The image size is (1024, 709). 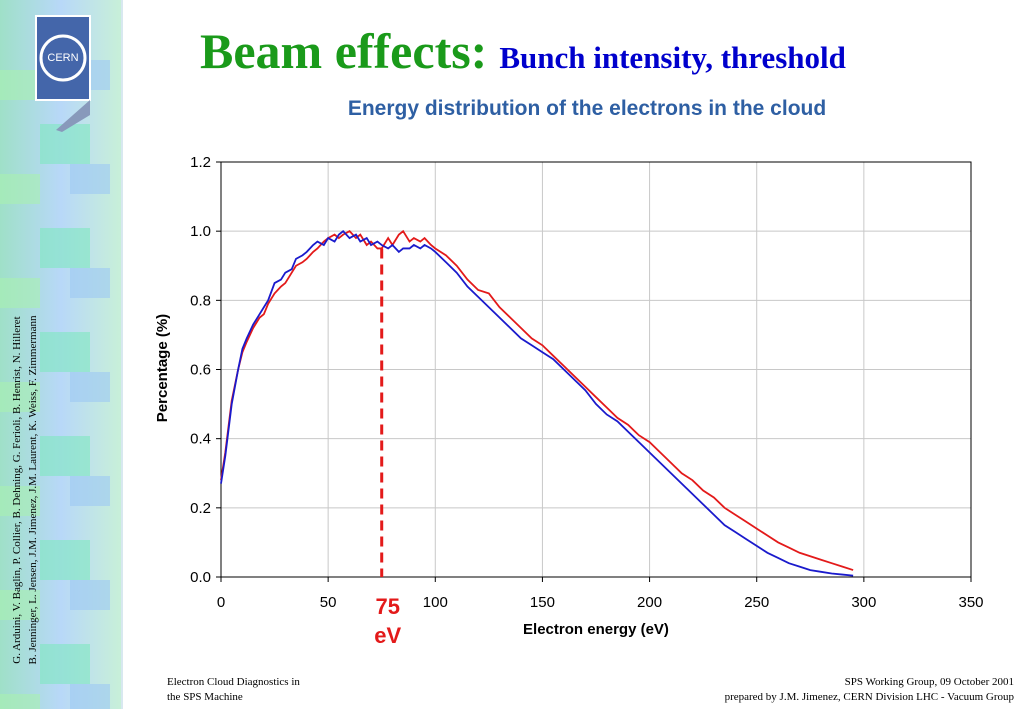 I want to click on y-tick-label: 0.0, so click(x=200, y=577).